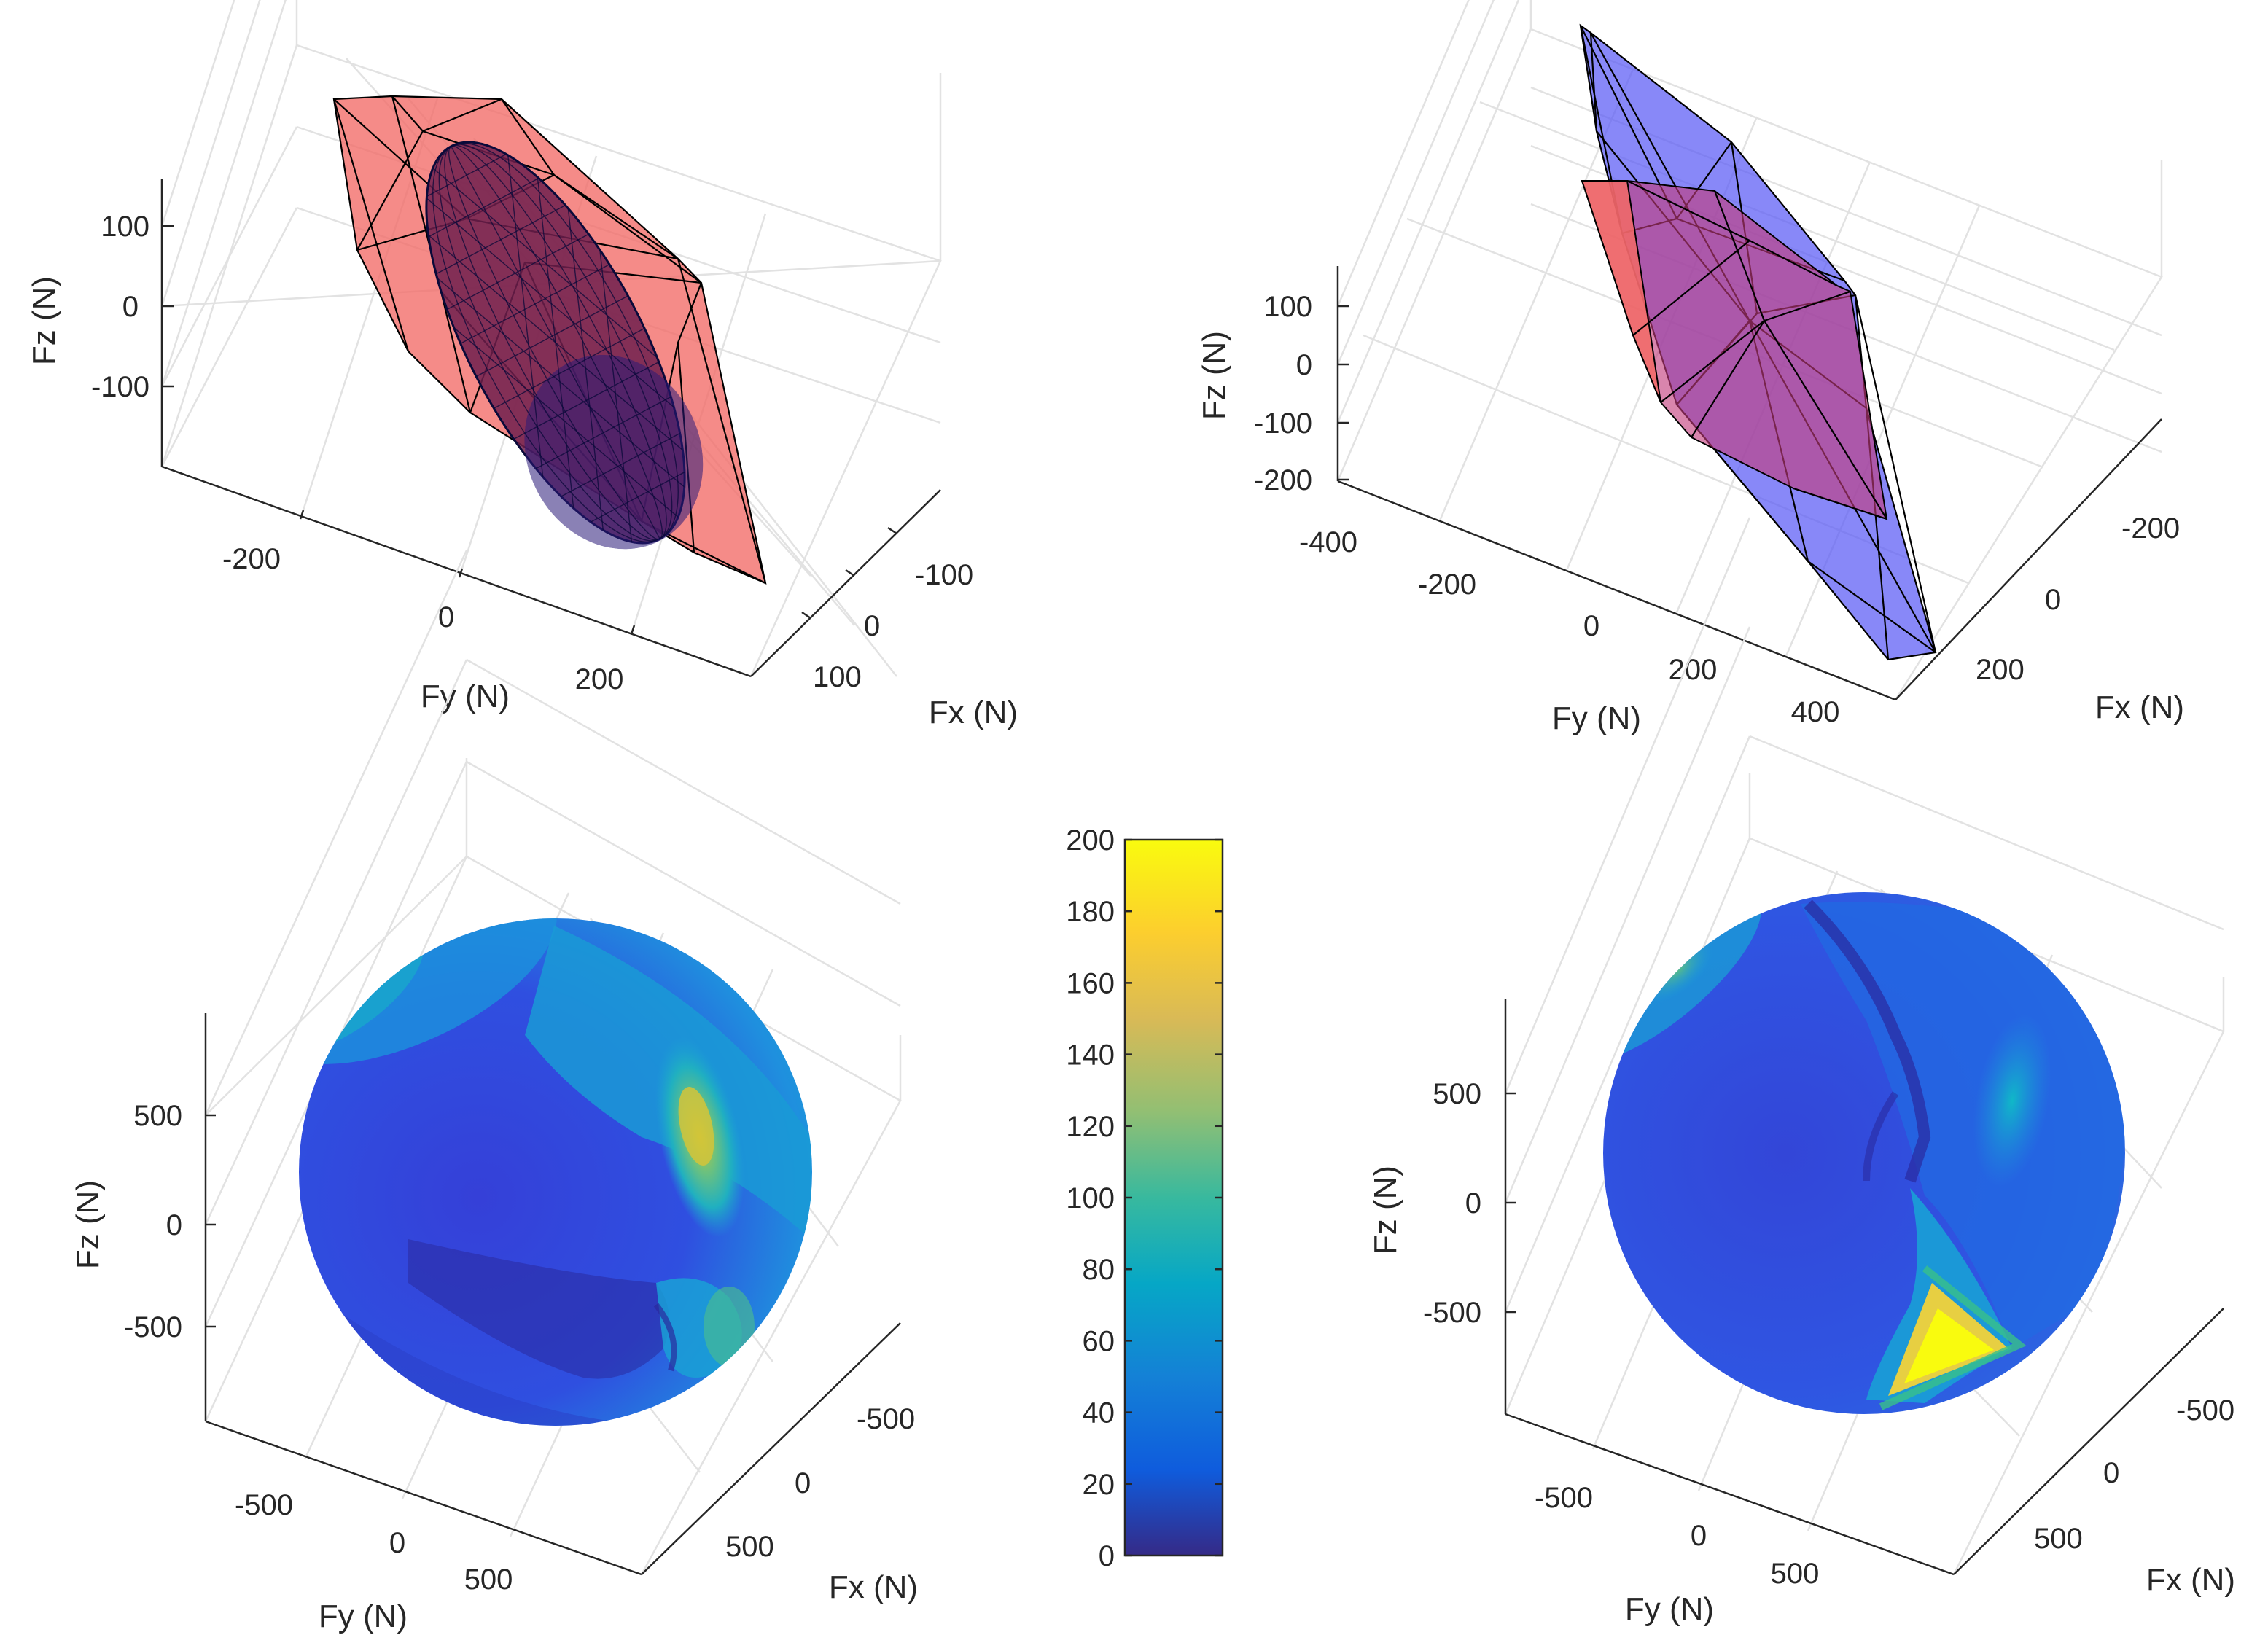 The height and width of the screenshot is (1651, 2268). What do you see at coordinates (1283, 393) in the screenshot?
I see `ticks-z: 100 0 -100 -200` at bounding box center [1283, 393].